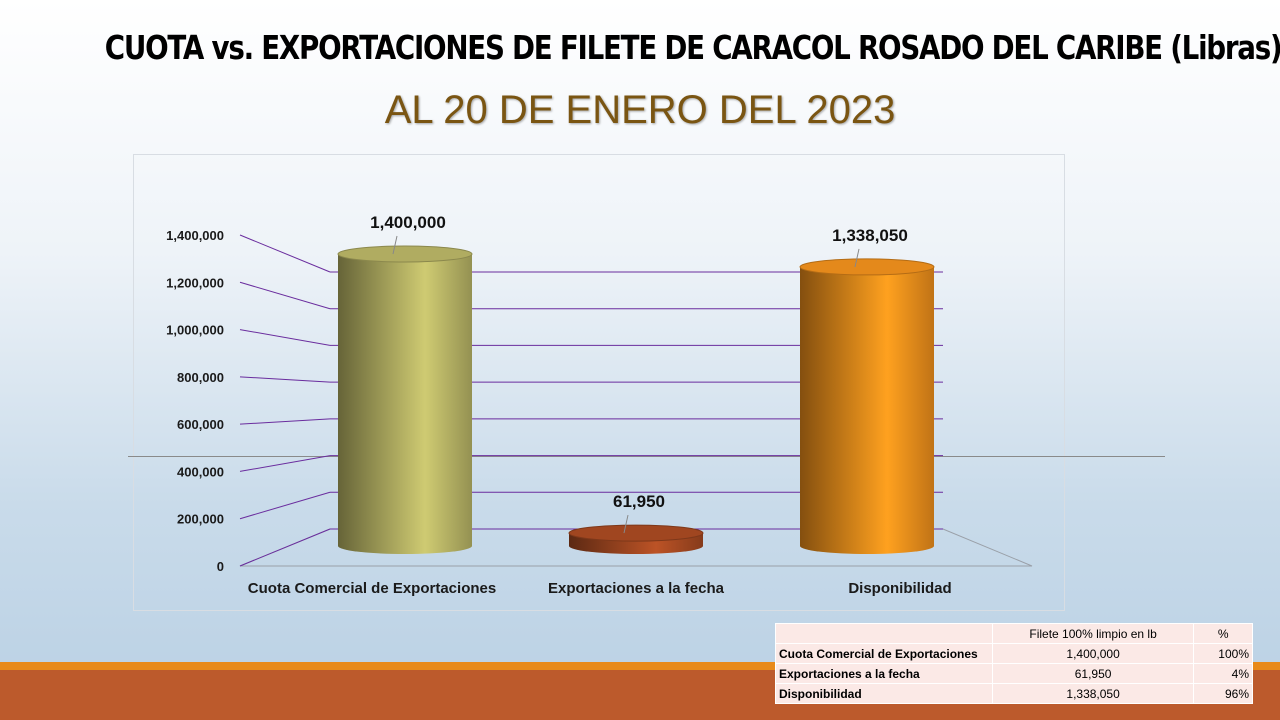 This screenshot has height=720, width=1280. Describe the element at coordinates (884, 673) in the screenshot. I see `table-cell-label: Exportaciones a la fecha` at that location.